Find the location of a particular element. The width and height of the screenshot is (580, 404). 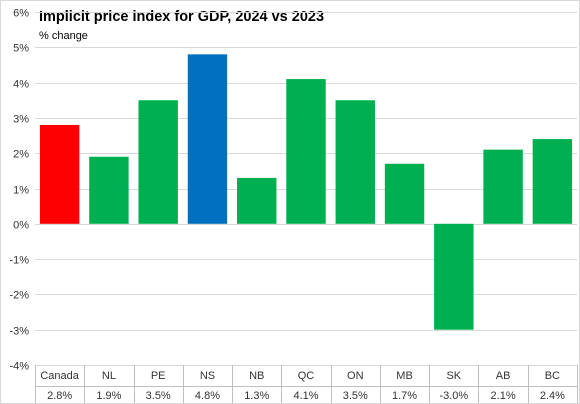

bar-nl is located at coordinates (109, 190).